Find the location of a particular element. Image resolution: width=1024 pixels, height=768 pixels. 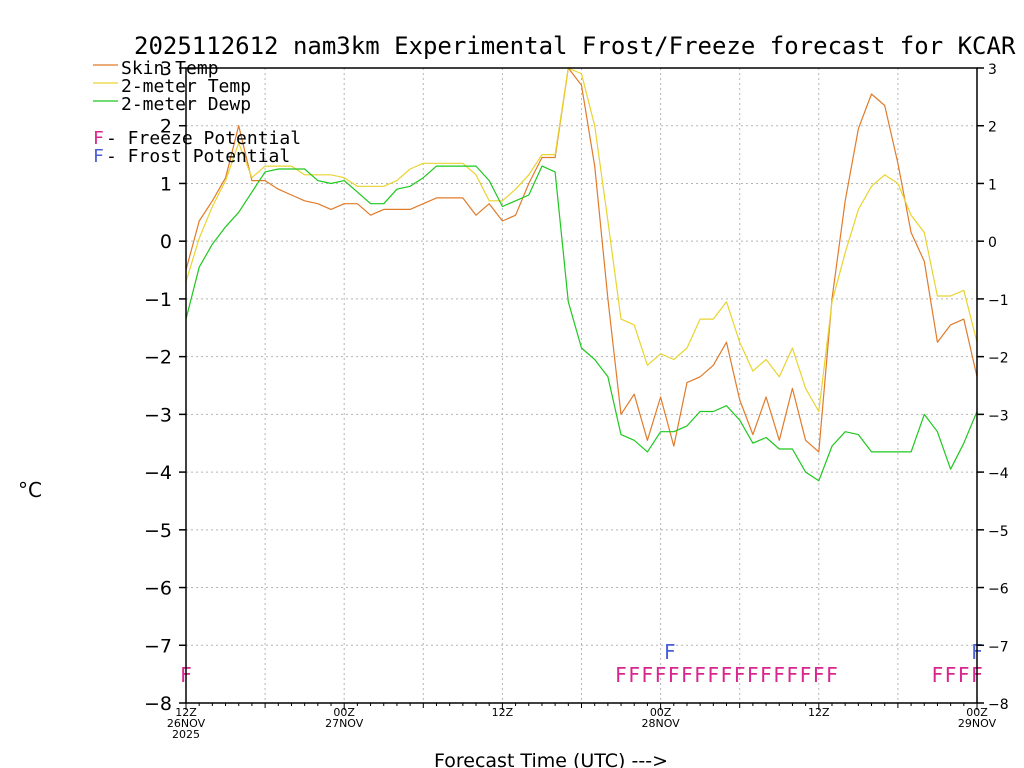

x-tick-label: 27NOV is located at coordinates (344, 723).